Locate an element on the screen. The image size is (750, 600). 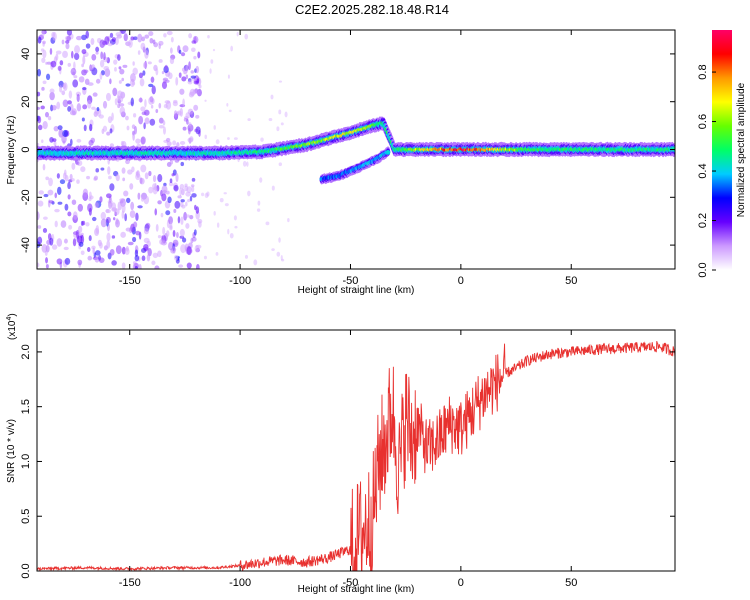
snr-y-tick-label: 1.5 is located at coordinates (26, 406).